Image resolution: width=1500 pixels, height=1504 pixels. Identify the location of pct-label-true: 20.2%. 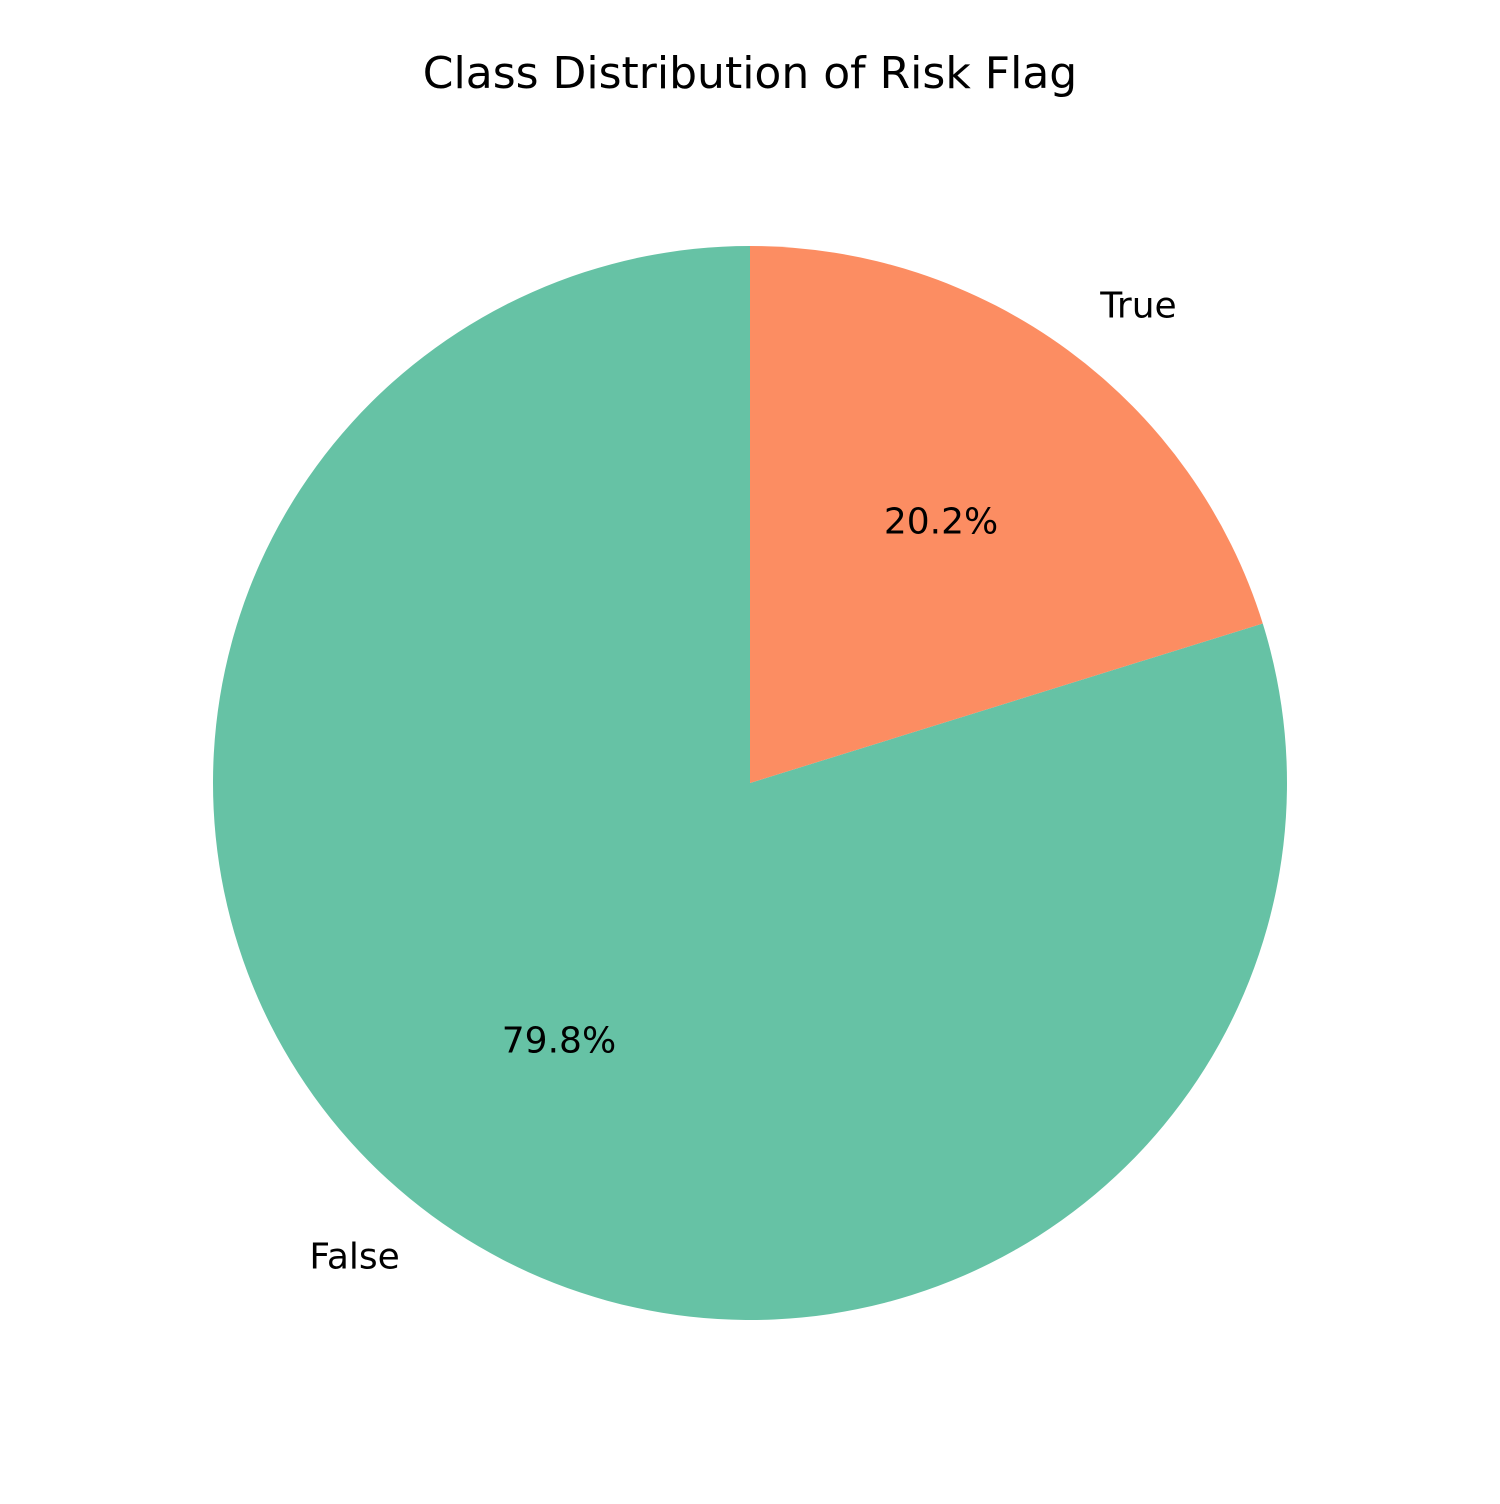
(941, 522).